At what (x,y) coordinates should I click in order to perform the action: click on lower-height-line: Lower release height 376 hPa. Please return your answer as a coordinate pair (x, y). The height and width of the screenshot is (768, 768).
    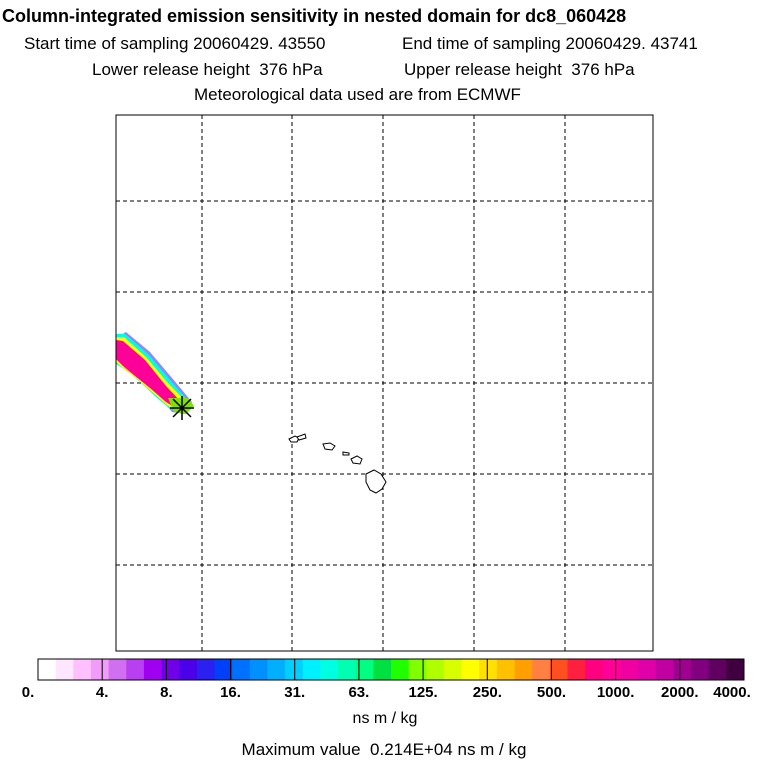
    Looking at the image, I should click on (207, 70).